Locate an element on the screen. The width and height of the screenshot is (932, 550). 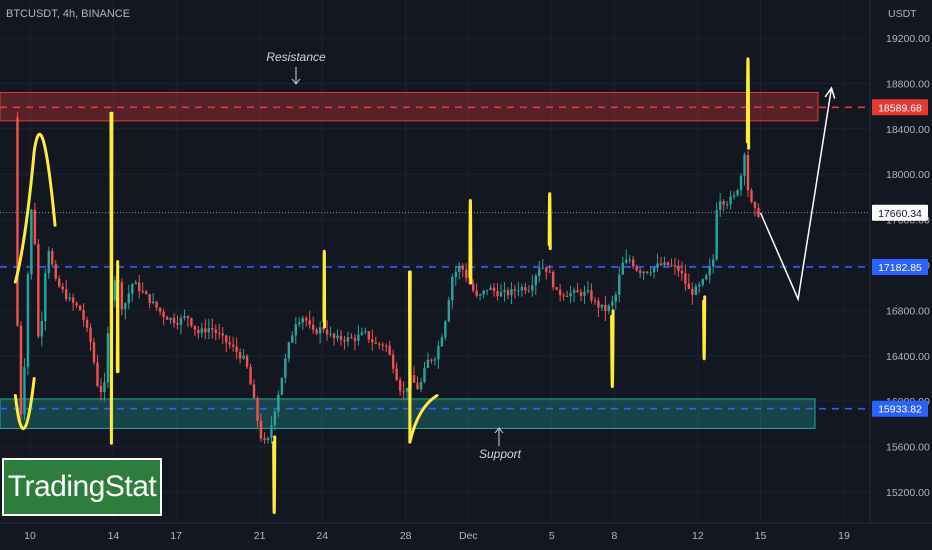
symbol-label: BTCUSDT, 4h, BINANCE is located at coordinates (68, 14).